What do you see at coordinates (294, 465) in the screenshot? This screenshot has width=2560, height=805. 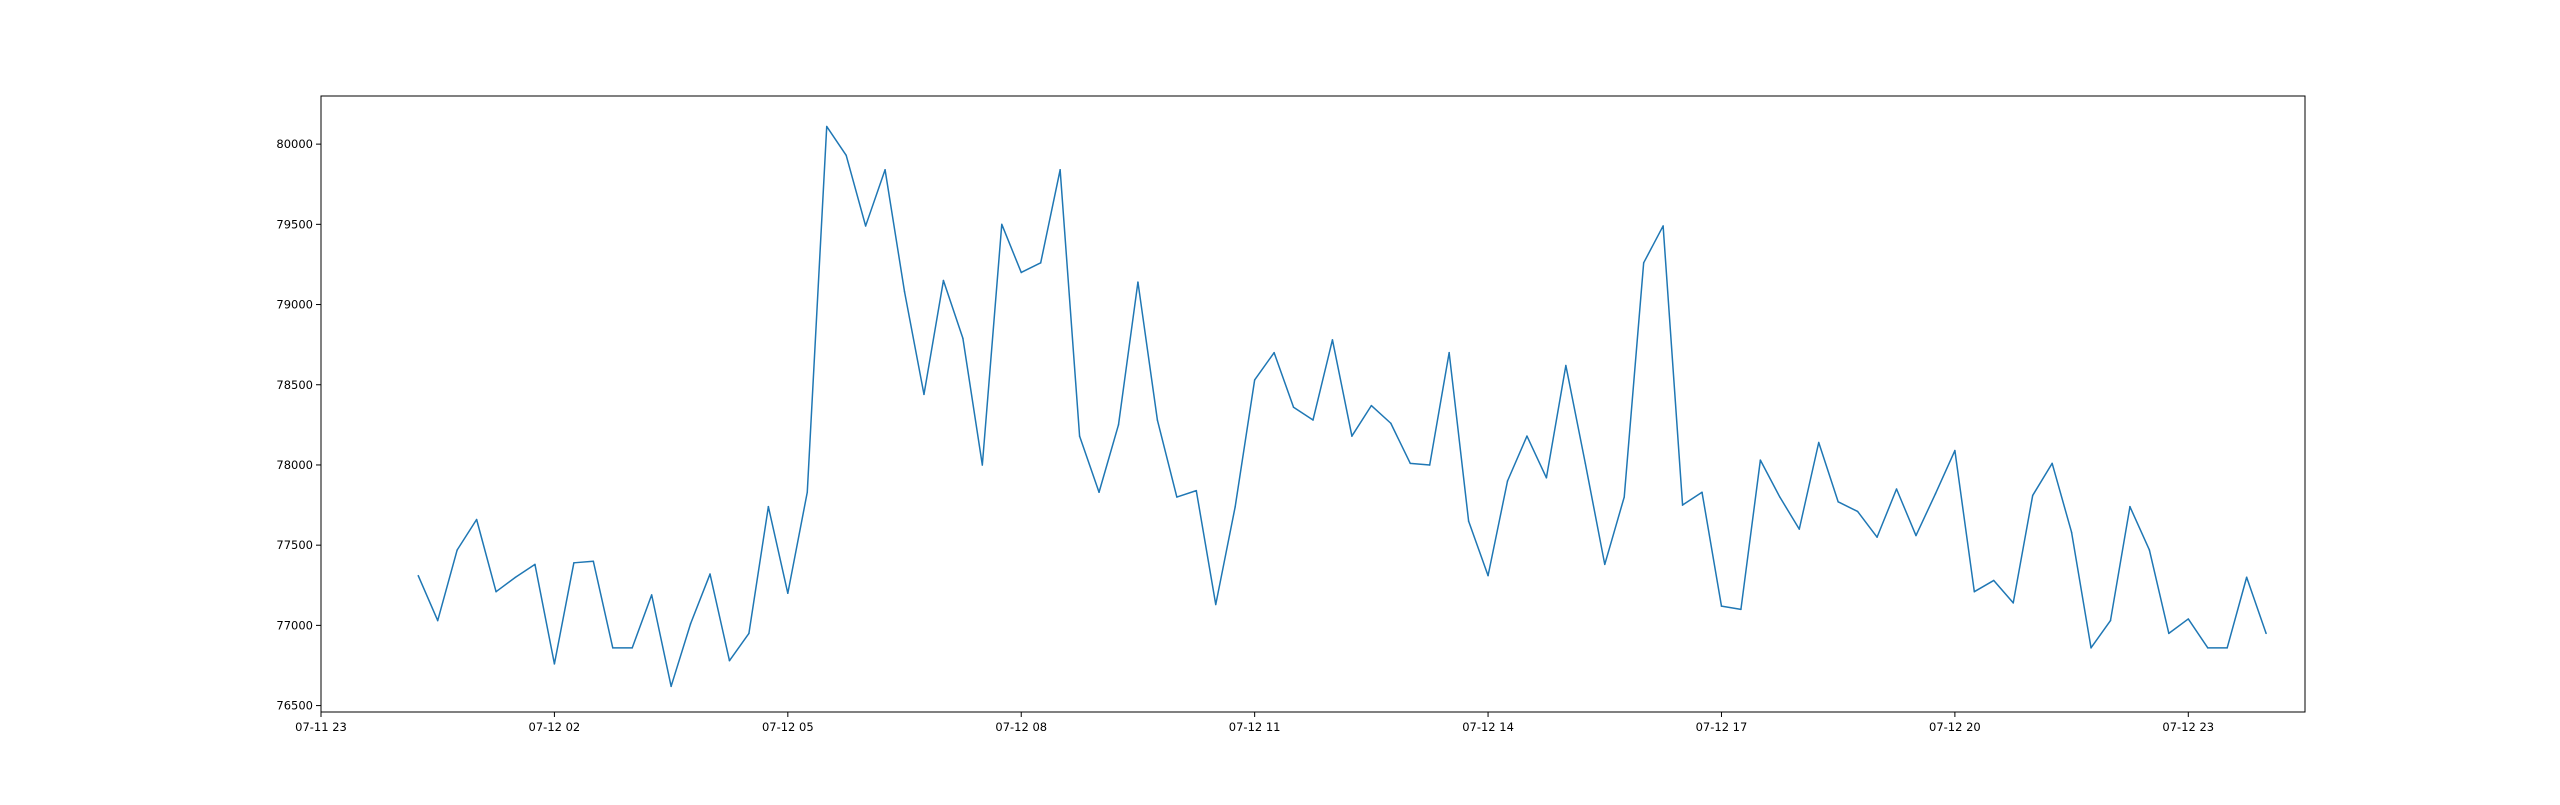 I see `y-tick-label: 78000` at bounding box center [294, 465].